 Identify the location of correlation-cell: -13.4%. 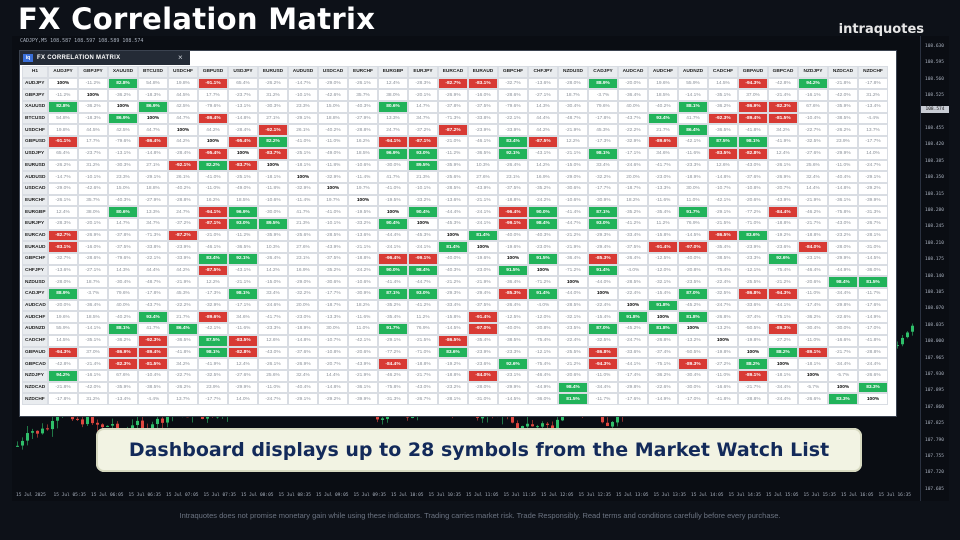
(873, 107).